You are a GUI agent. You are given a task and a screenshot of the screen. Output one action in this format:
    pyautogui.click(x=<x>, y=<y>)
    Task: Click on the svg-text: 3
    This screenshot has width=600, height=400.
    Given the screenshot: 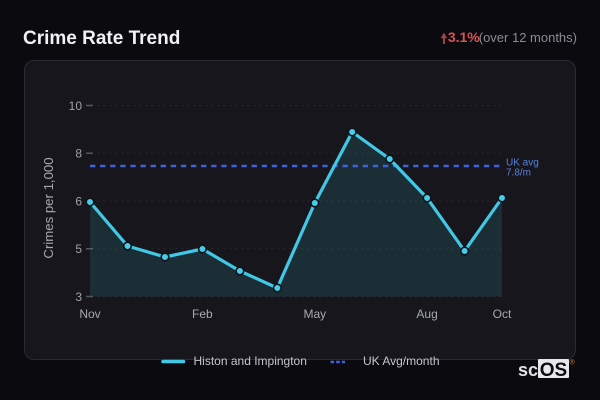 What is the action you would take?
    pyautogui.click(x=78, y=297)
    